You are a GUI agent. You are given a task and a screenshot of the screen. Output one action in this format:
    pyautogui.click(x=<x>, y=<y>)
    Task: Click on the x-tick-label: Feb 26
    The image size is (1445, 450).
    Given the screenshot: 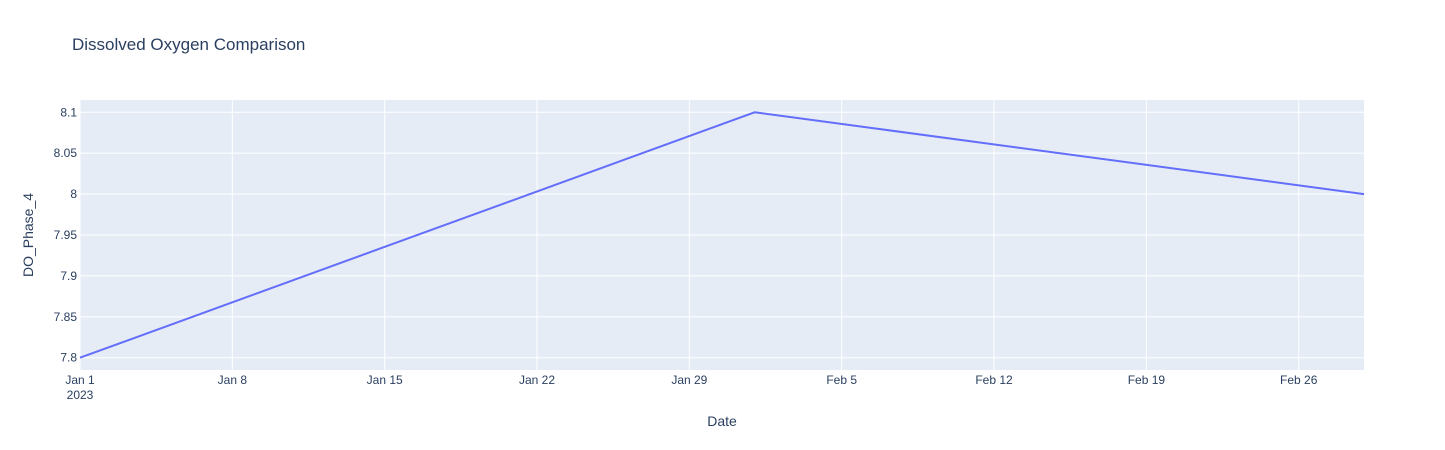 What is the action you would take?
    pyautogui.click(x=1299, y=380)
    